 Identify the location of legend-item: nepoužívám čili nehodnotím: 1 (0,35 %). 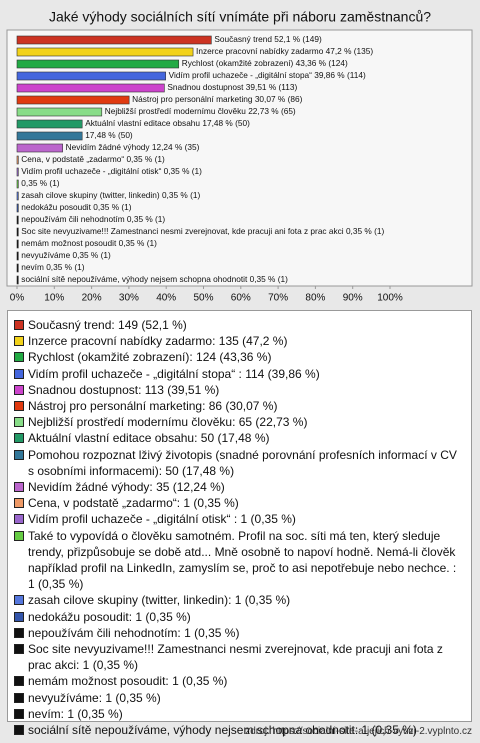
(239, 633).